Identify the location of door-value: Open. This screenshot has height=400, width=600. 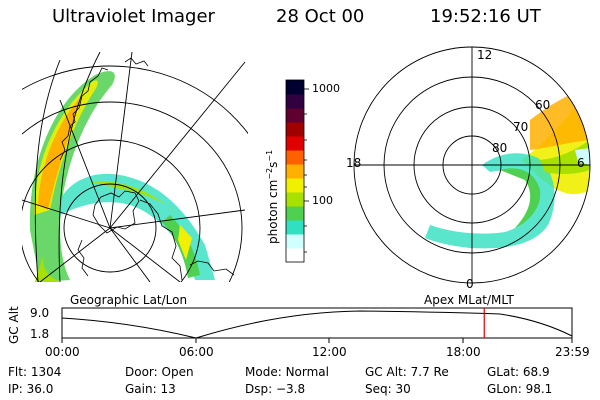
(177, 372).